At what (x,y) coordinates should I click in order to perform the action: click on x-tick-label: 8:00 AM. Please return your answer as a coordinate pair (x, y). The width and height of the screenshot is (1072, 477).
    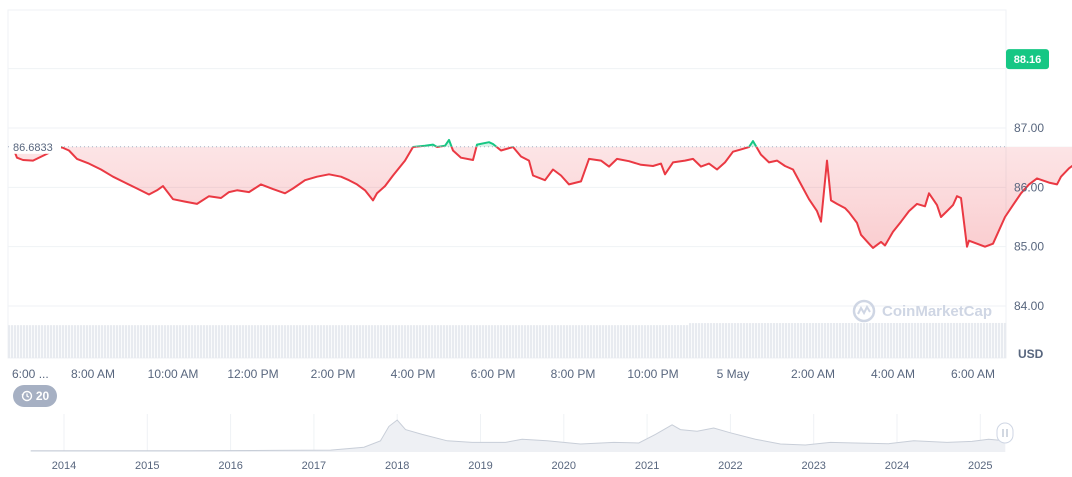
    Looking at the image, I should click on (93, 374).